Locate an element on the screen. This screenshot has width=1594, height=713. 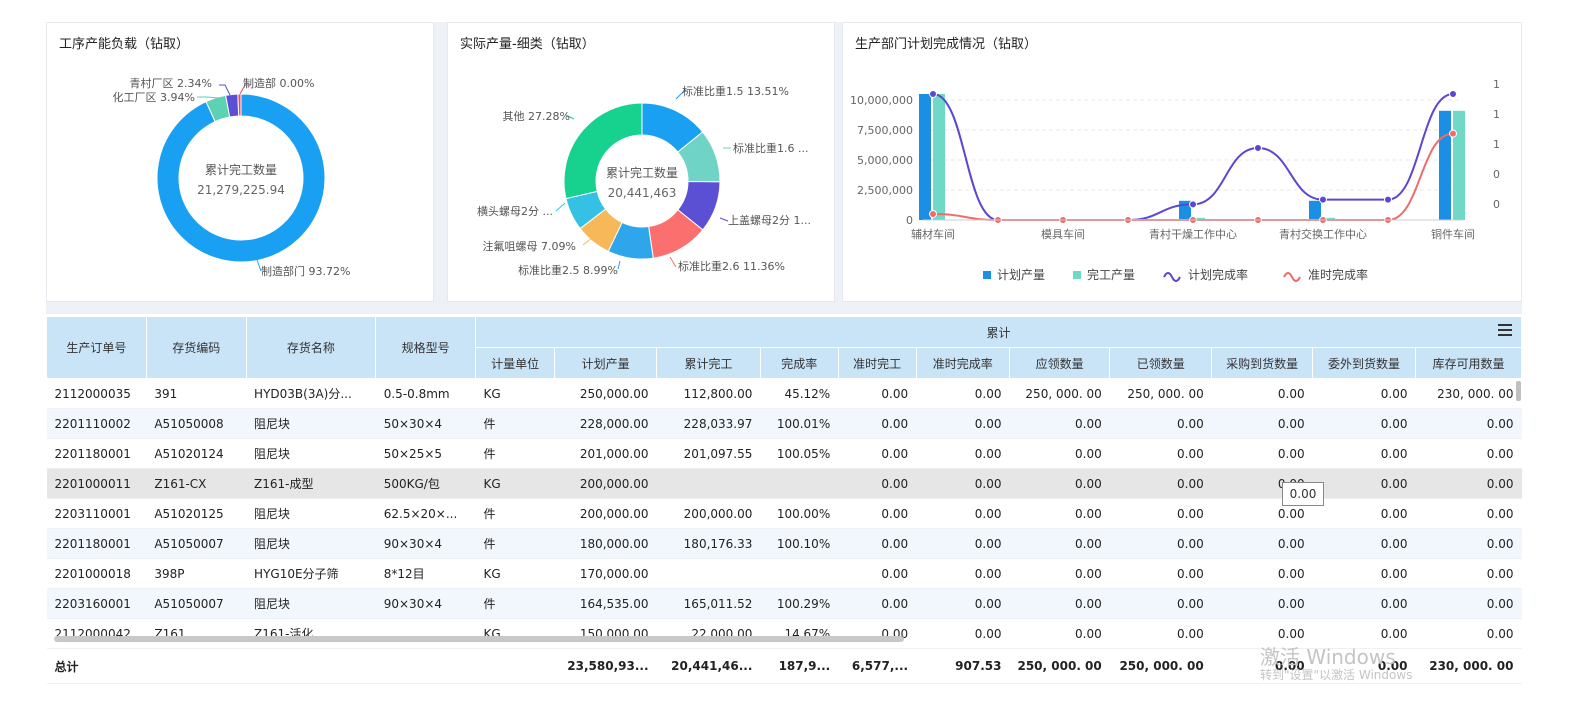
col-7: 已领数量 is located at coordinates (1161, 363).